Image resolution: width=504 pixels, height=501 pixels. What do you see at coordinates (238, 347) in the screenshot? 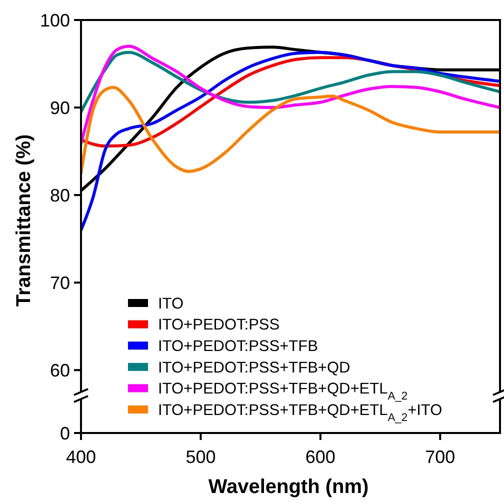
I see `legend-label: ITO+PEDOT:PSS+TFB` at bounding box center [238, 347].